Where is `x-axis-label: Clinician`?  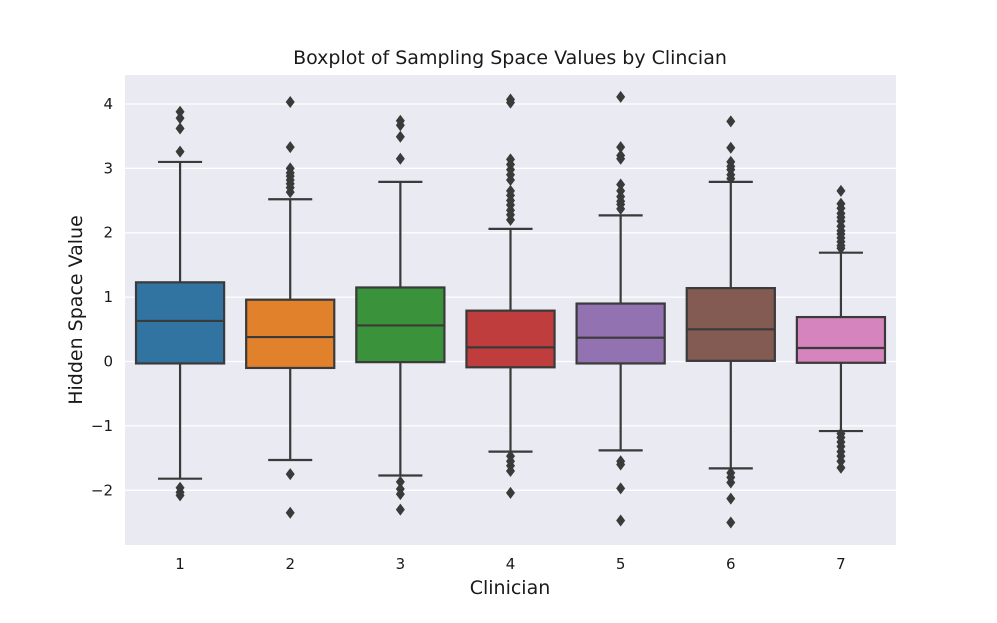 x-axis-label: Clinician is located at coordinates (510, 588).